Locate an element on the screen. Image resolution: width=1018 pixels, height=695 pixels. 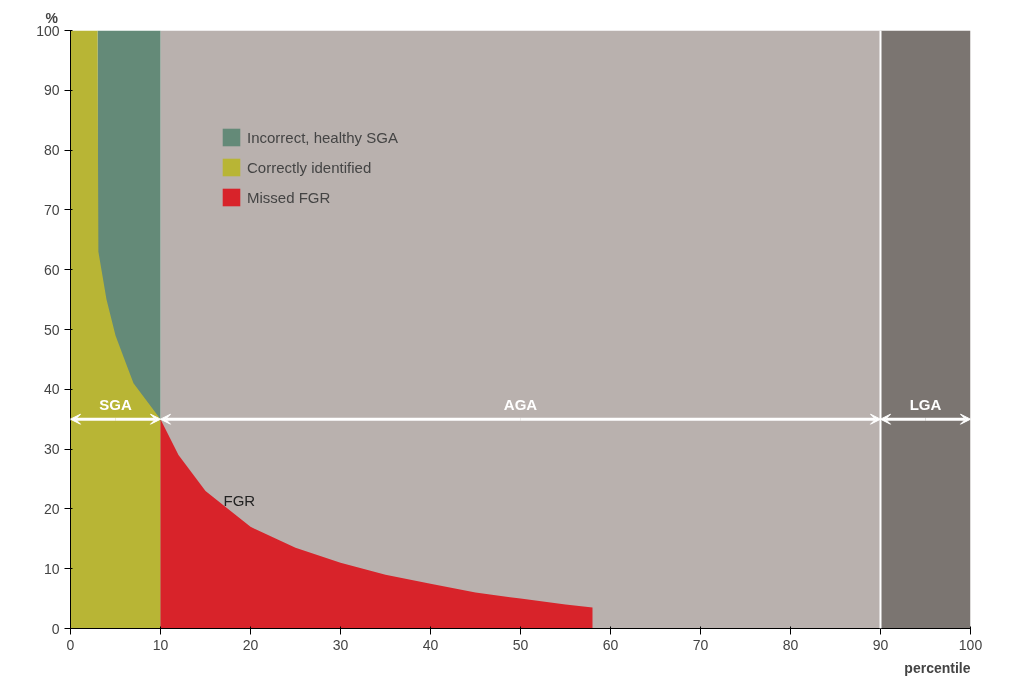
y-tick-label: 90 is located at coordinates (51, 90).